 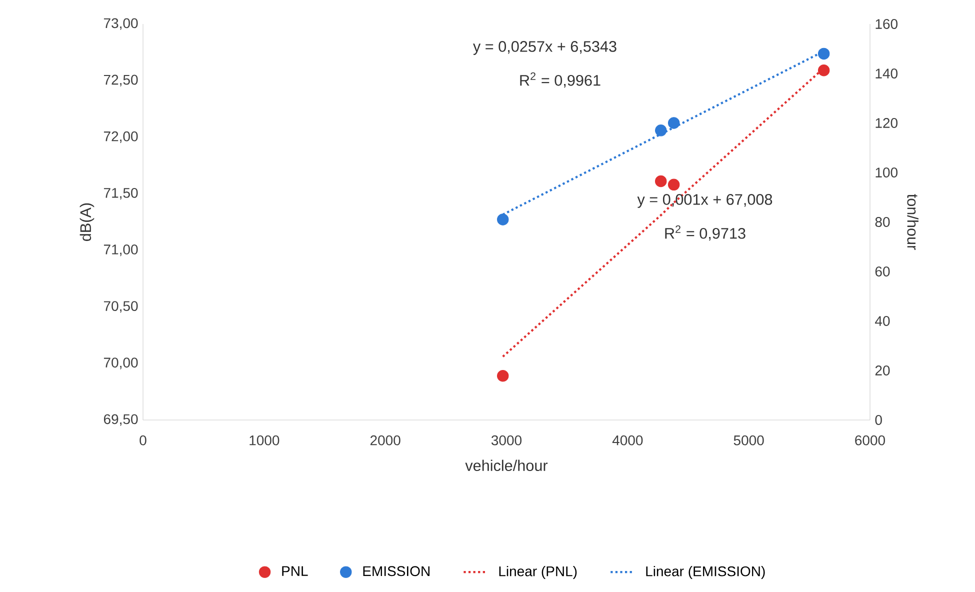 I want to click on y-tick-label: 72,50, so click(x=121, y=80).